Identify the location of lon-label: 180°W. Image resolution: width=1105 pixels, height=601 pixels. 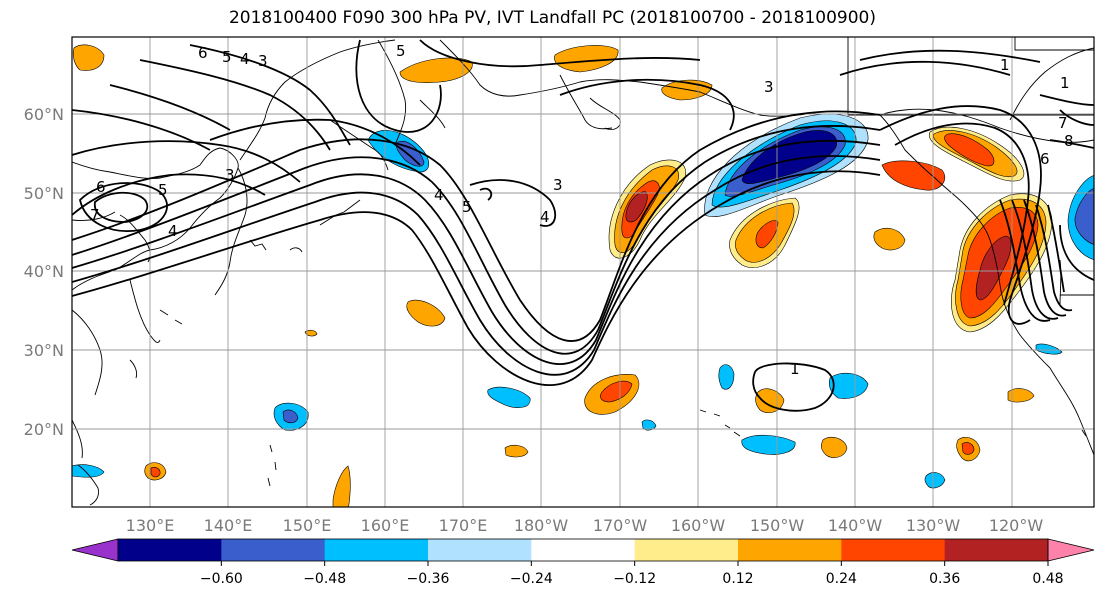
(541, 525).